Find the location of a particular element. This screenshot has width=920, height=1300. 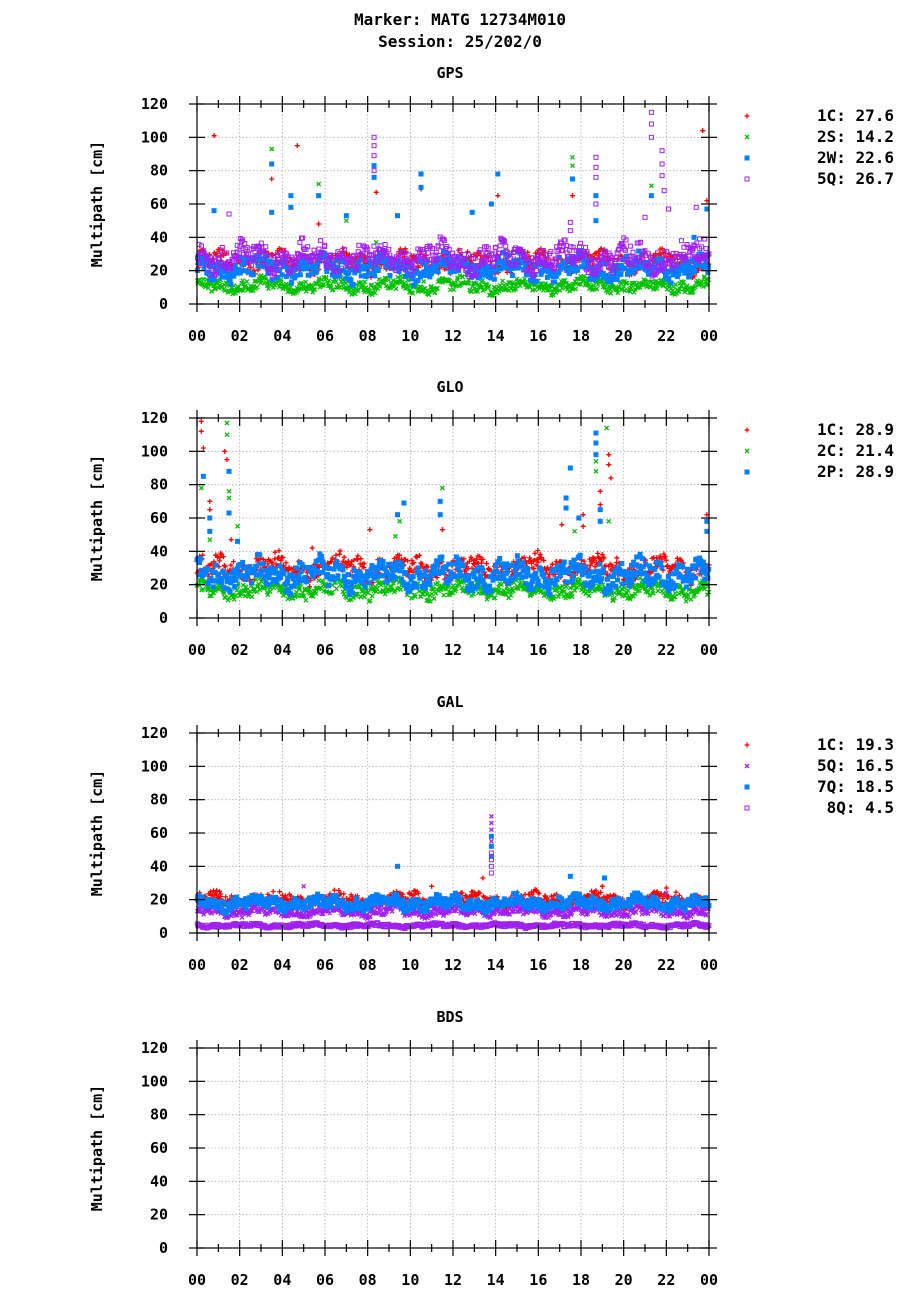

legend: 1C: 28.92C: 21.42P: 28.9 is located at coordinates (819, 450).